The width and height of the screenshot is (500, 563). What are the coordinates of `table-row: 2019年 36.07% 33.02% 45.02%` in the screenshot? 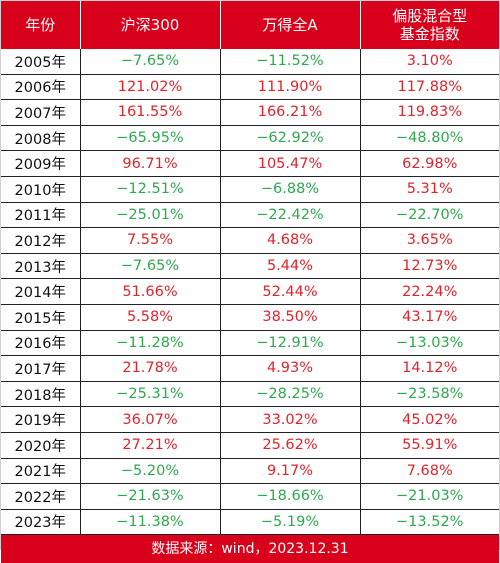 It's located at (250, 419).